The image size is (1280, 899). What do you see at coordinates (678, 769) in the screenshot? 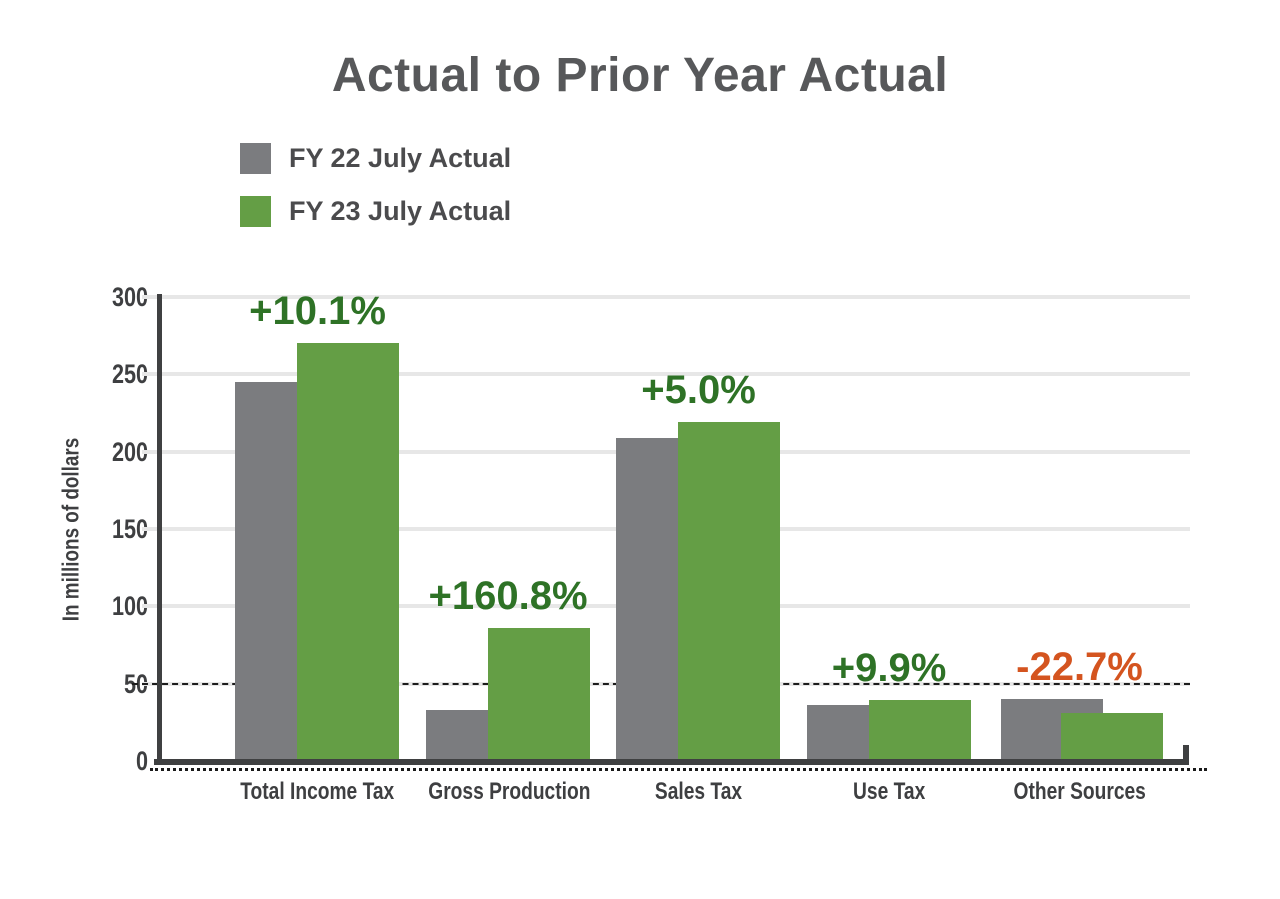
I see `x-axis-dotted-line` at bounding box center [678, 769].